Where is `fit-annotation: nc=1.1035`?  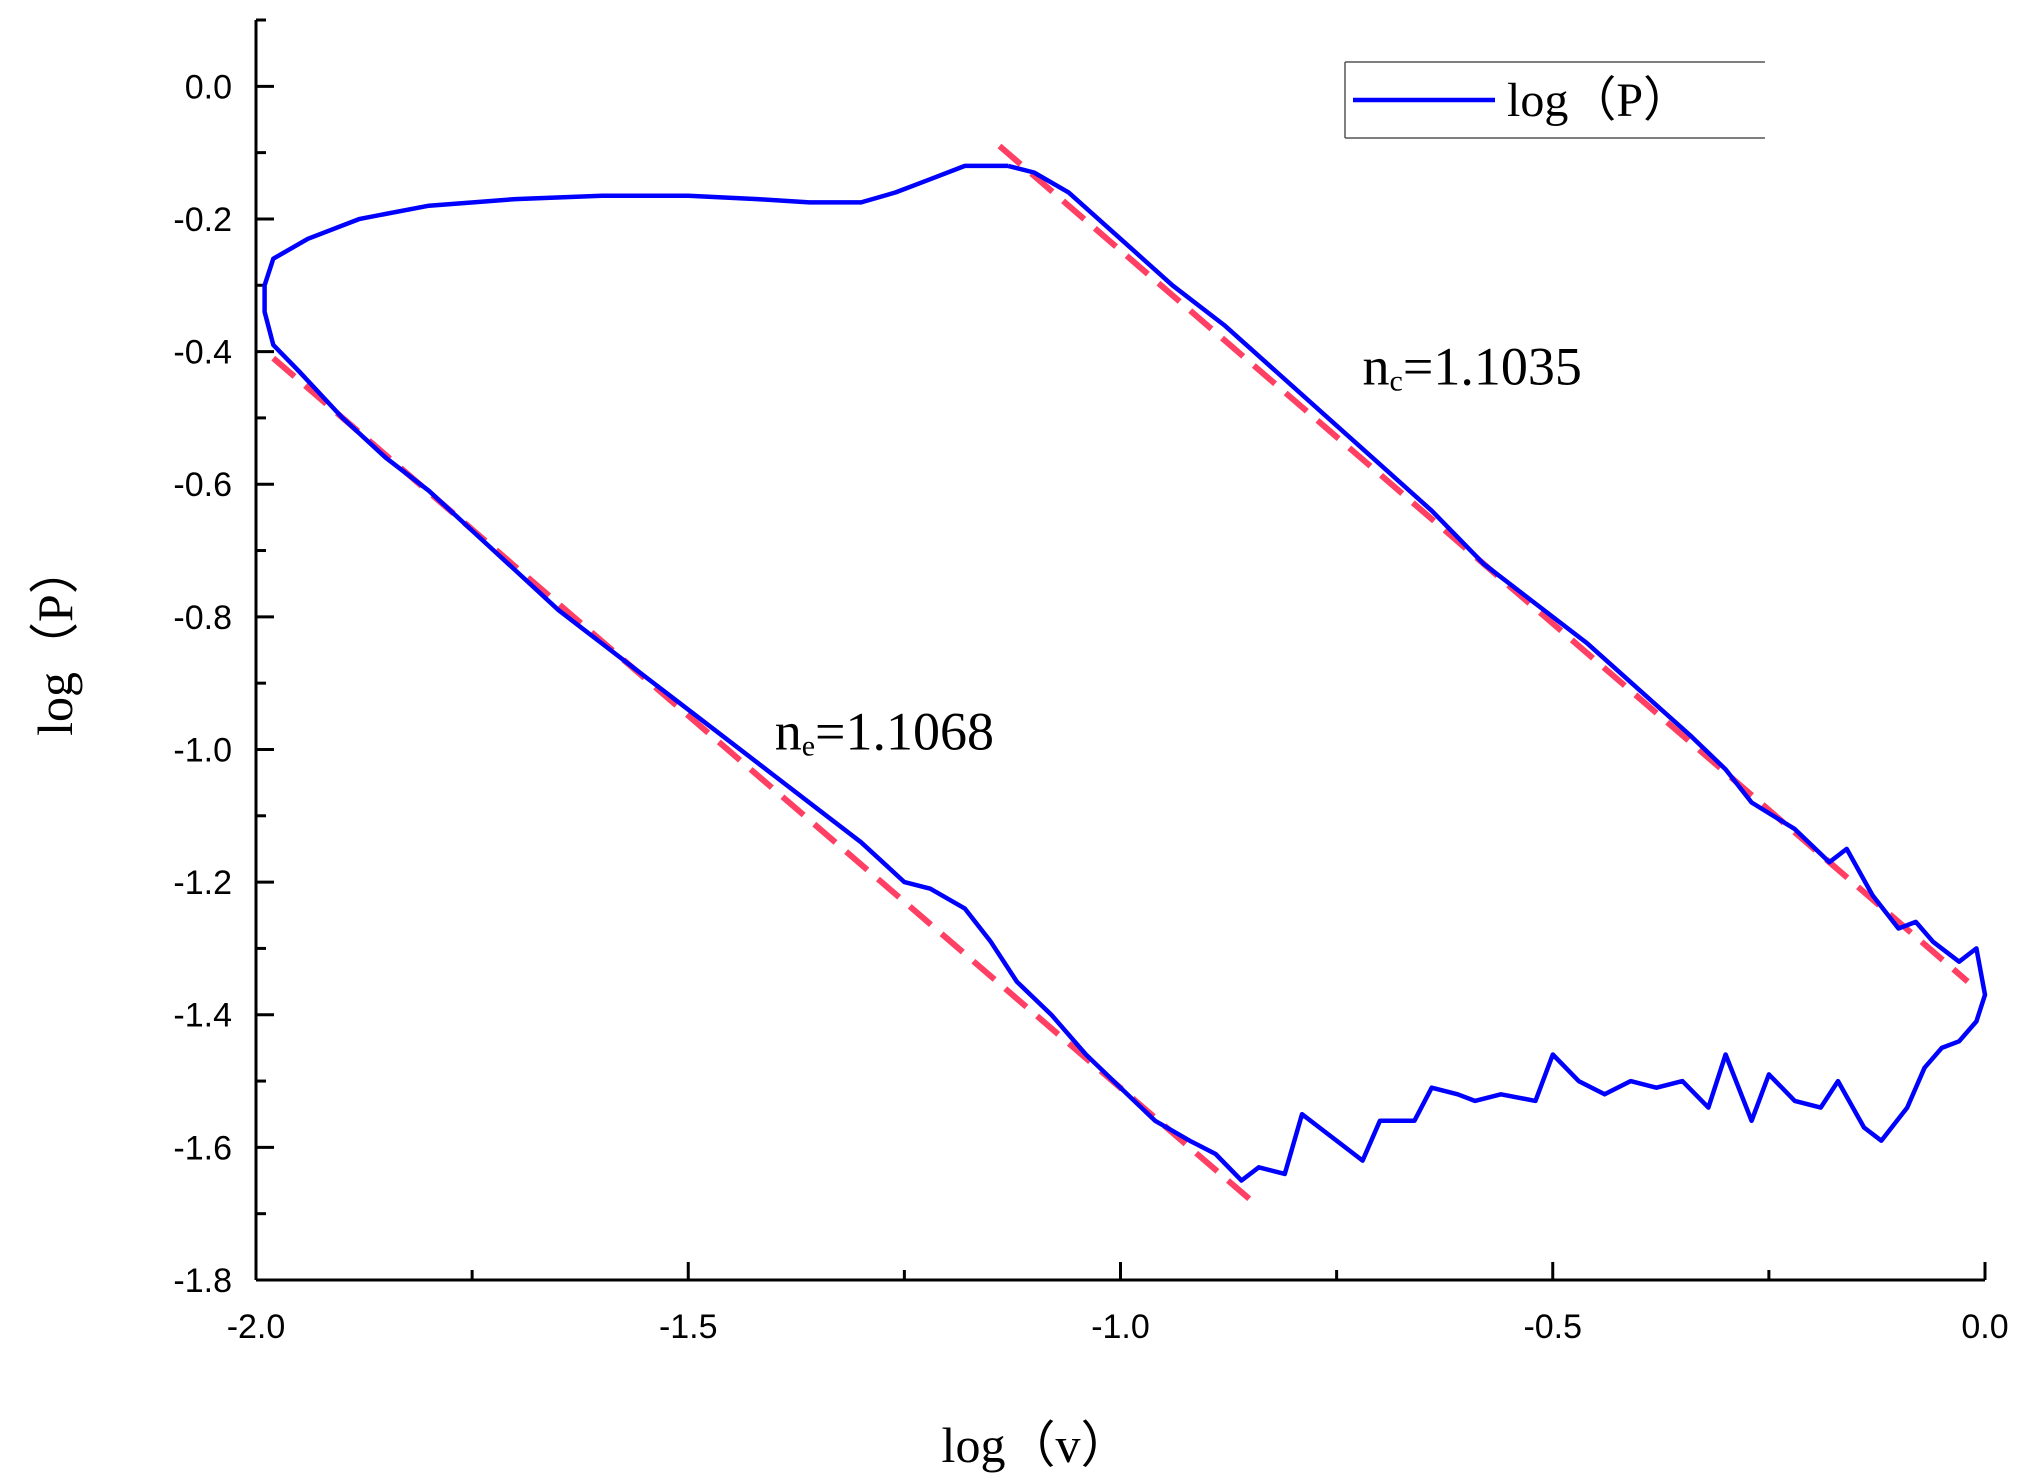
fit-annotation: nc=1.1035 is located at coordinates (1472, 367).